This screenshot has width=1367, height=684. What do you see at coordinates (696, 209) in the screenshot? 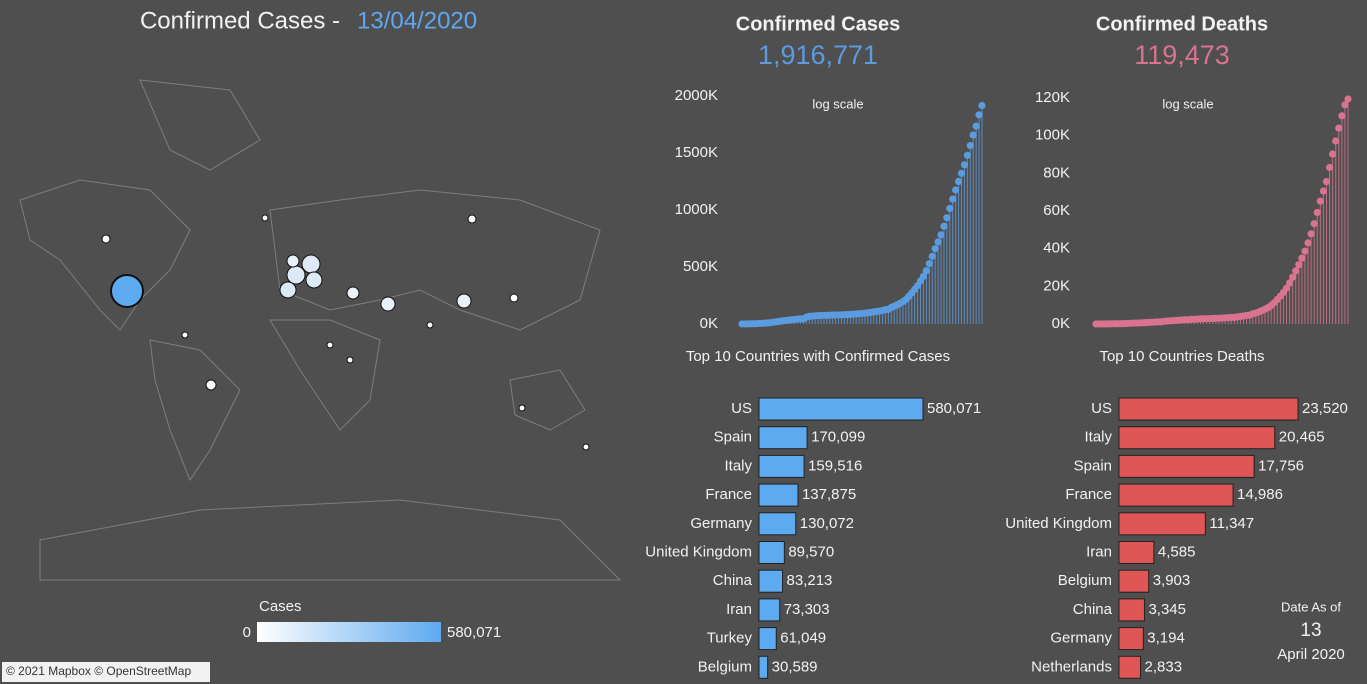
I see `y-tick-label: 1000K` at bounding box center [696, 209].